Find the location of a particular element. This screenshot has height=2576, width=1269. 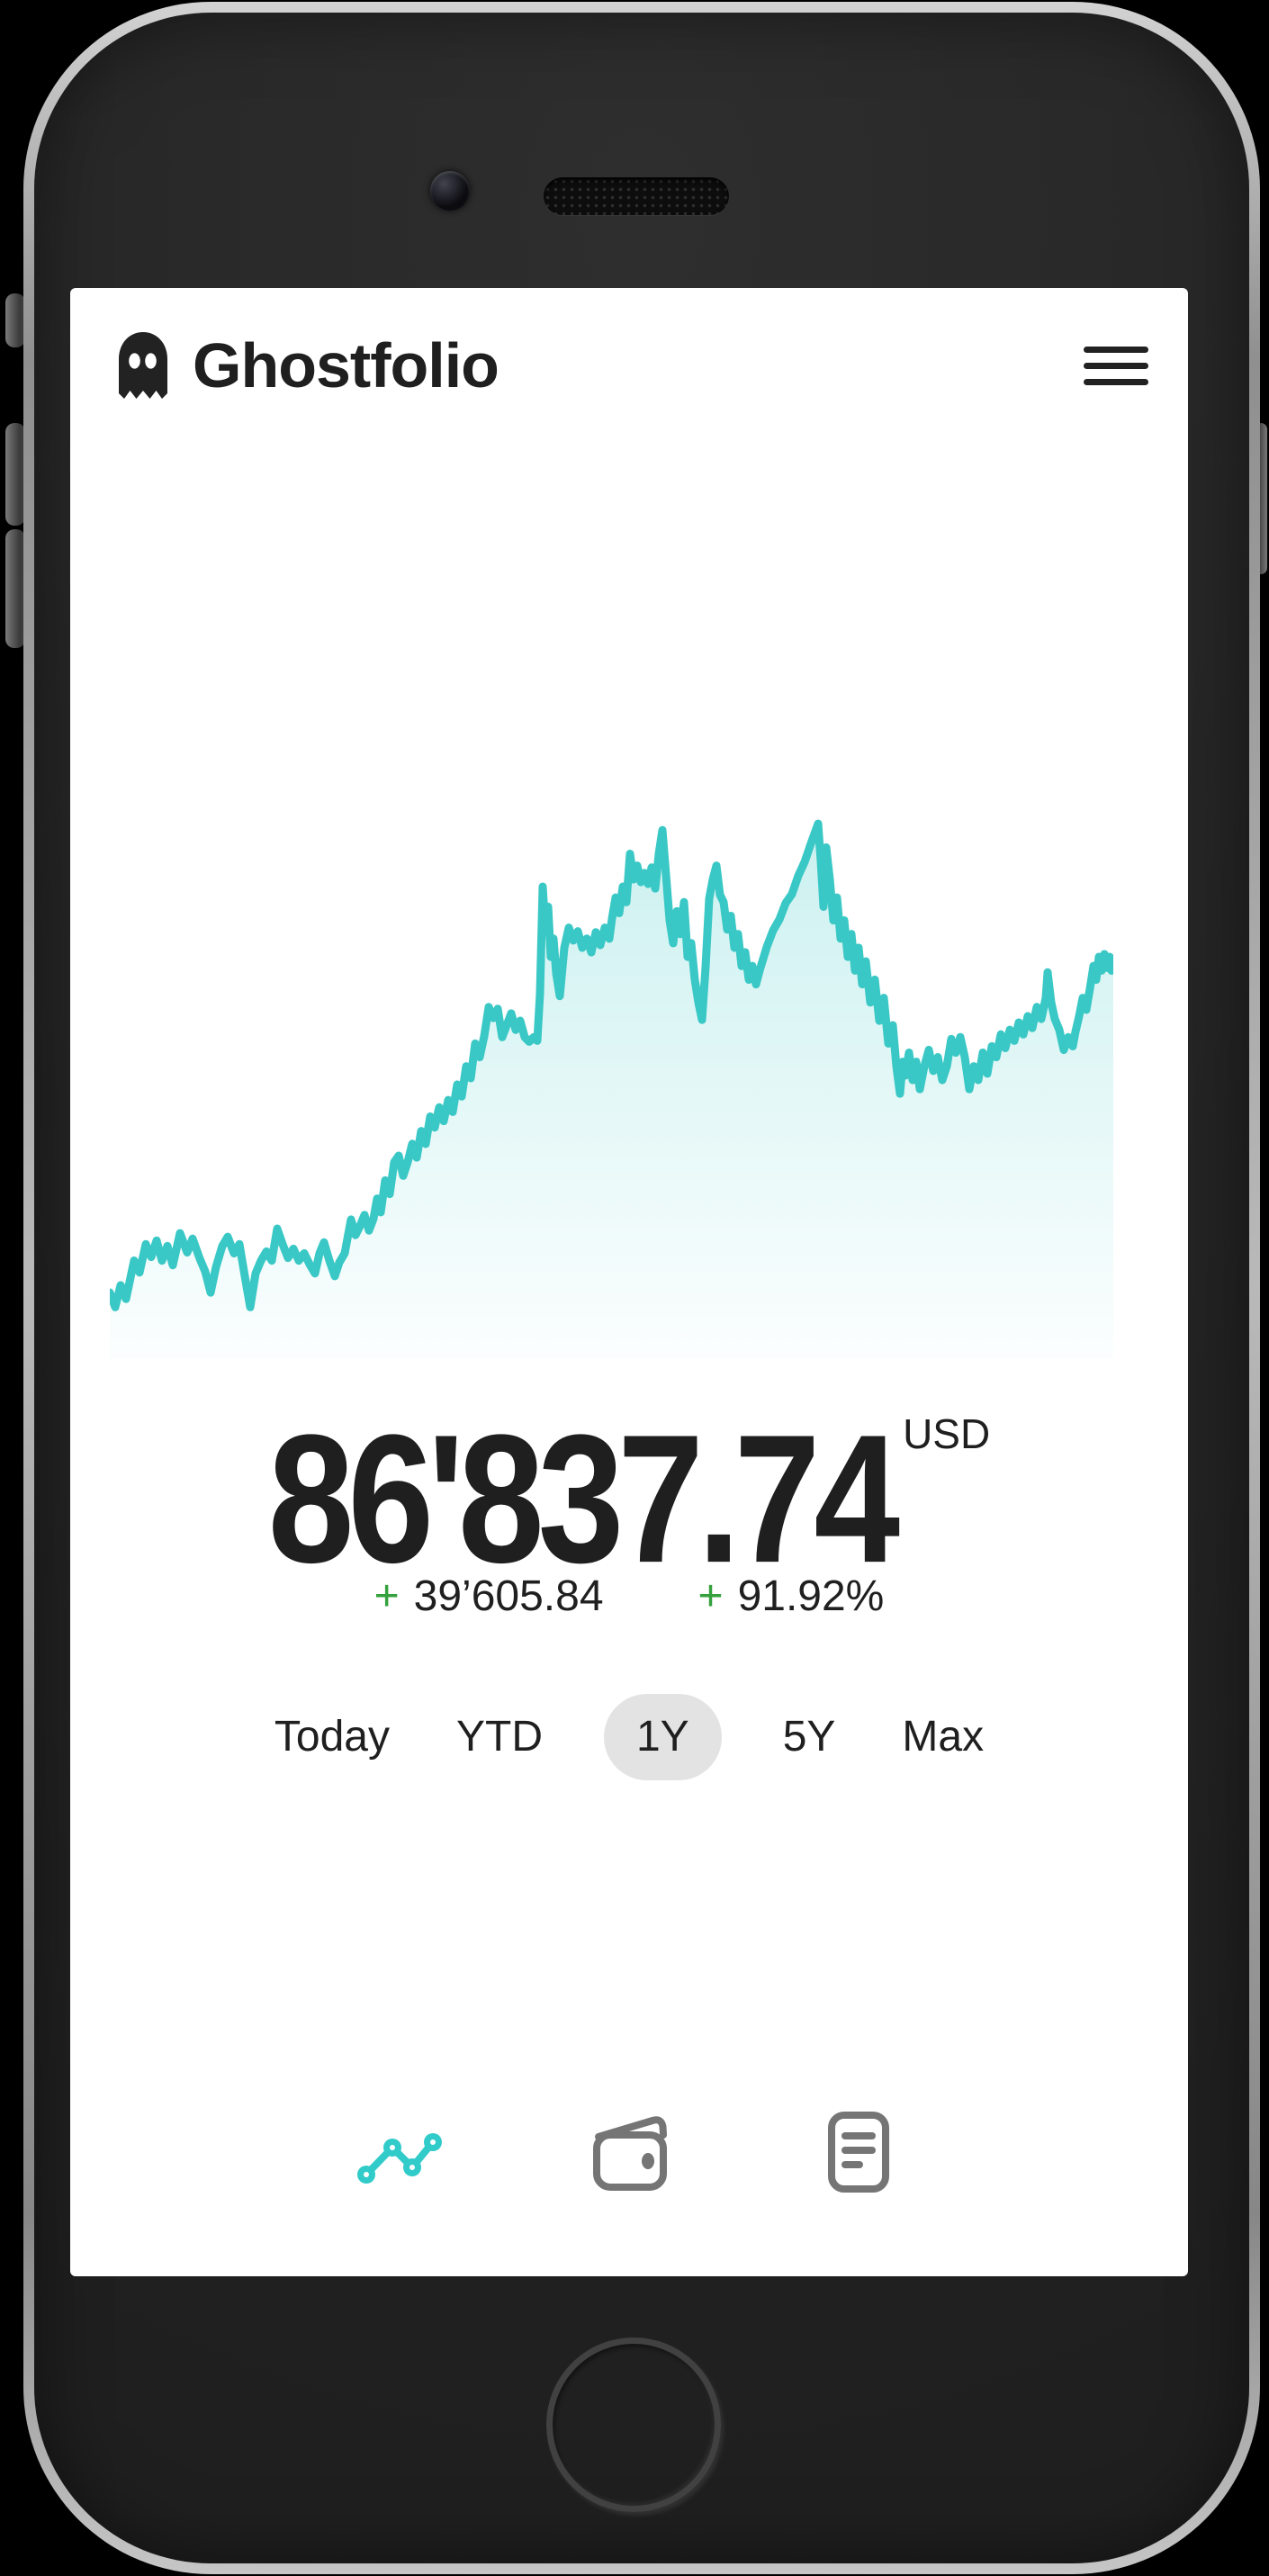

wallet-icon is located at coordinates (630, 2153).